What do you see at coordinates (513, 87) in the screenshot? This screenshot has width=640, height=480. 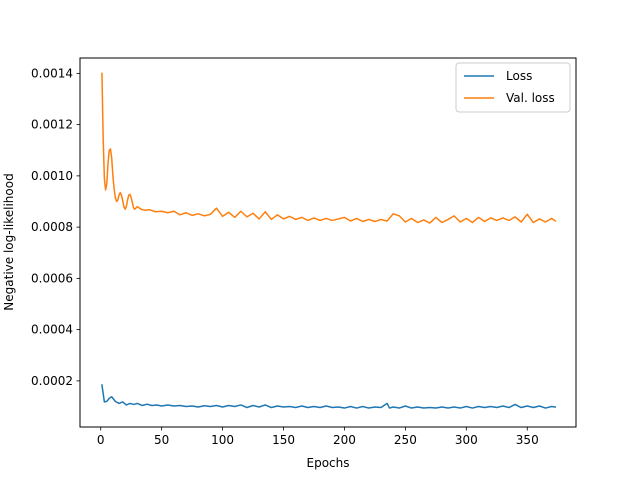 I see `legend: Loss Val. loss` at bounding box center [513, 87].